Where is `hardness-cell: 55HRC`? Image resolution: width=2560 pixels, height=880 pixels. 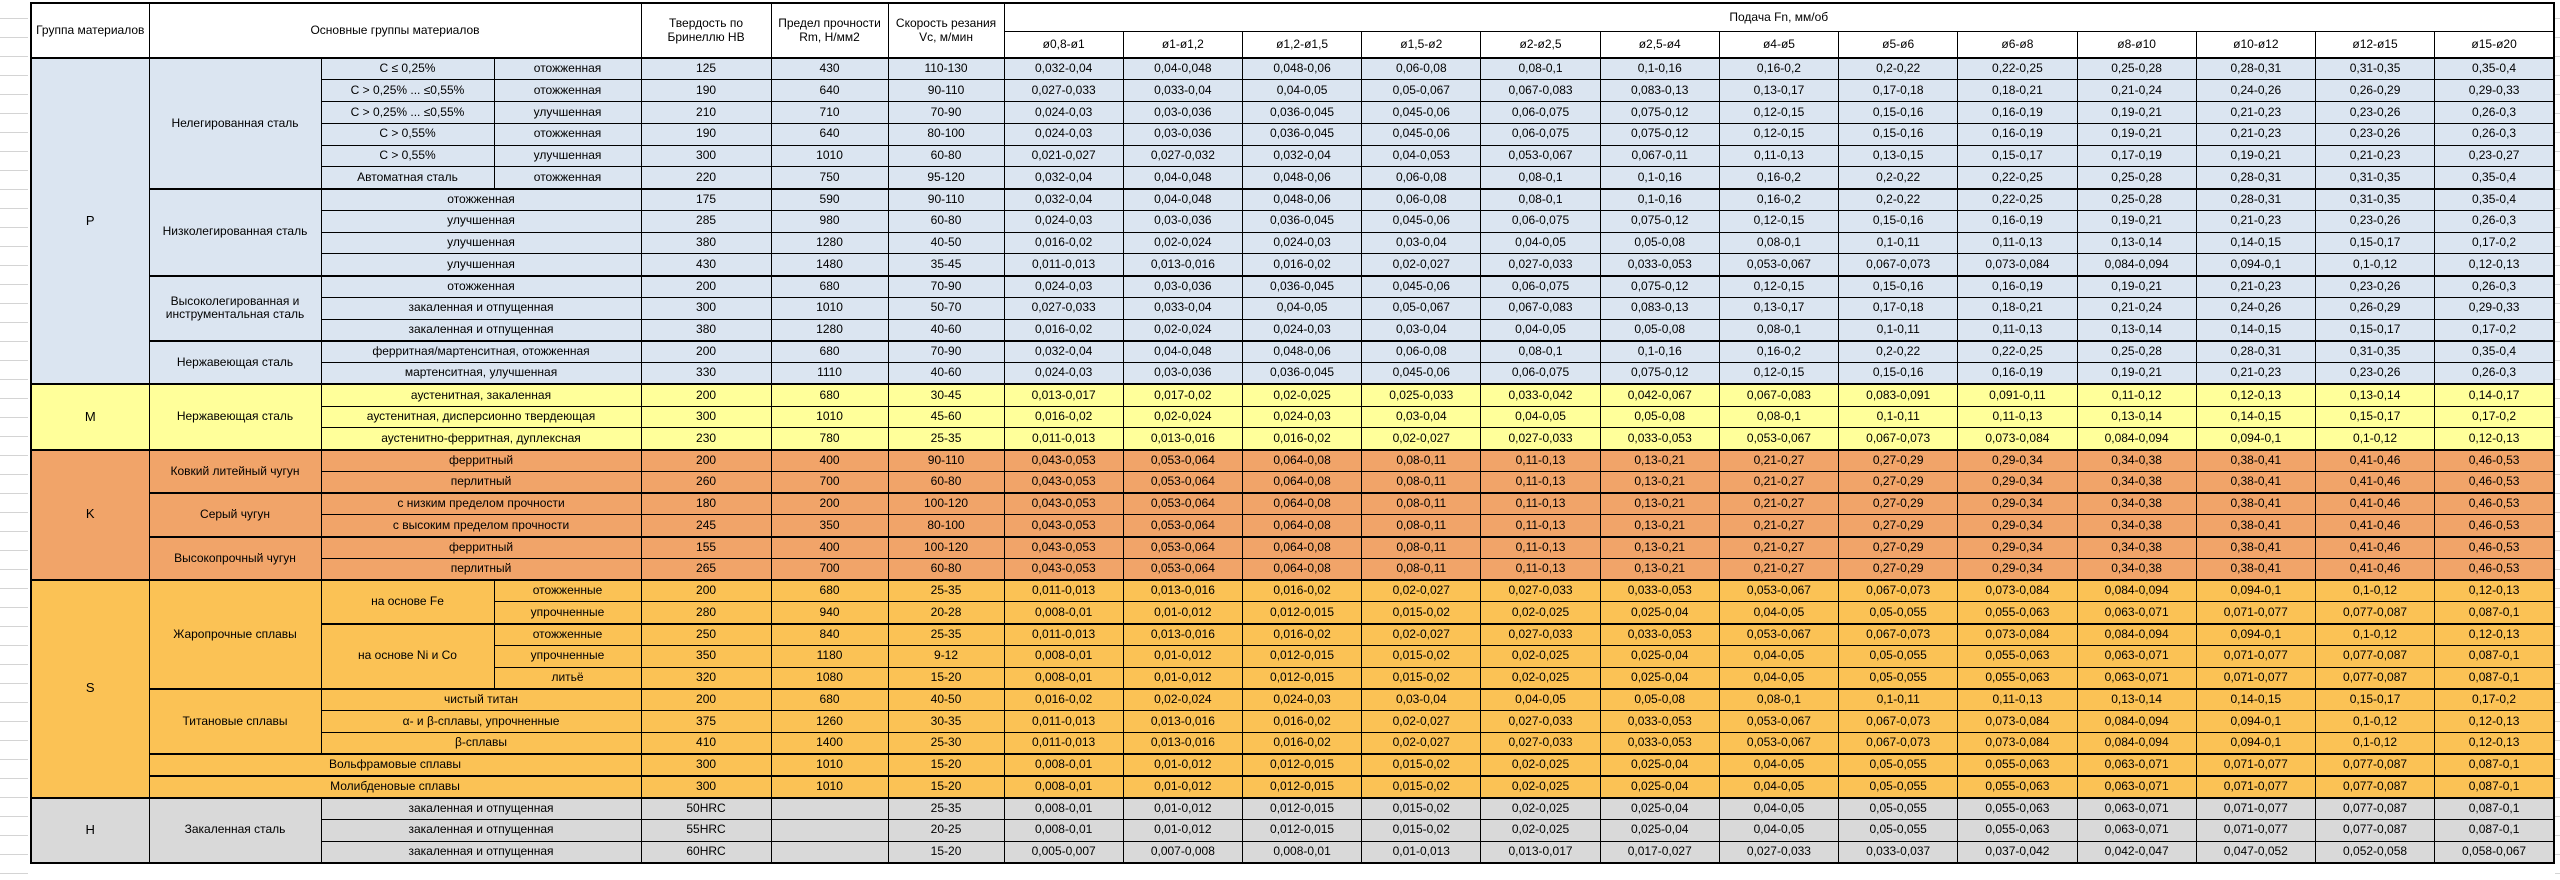
hardness-cell: 55HRC is located at coordinates (706, 830).